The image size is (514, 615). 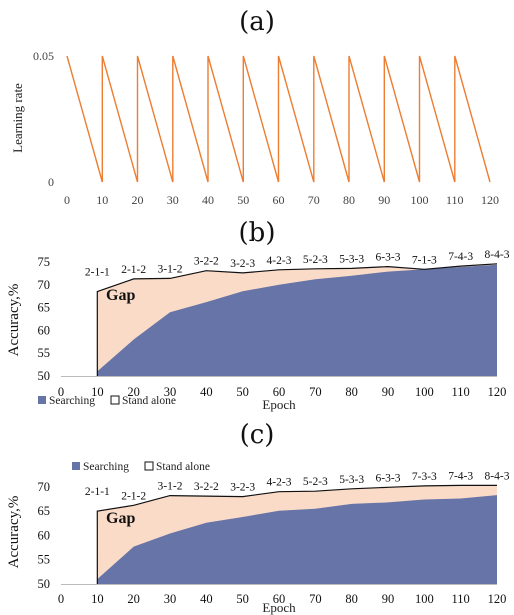 What do you see at coordinates (257, 435) in the screenshot?
I see `panel-label: (c)` at bounding box center [257, 435].